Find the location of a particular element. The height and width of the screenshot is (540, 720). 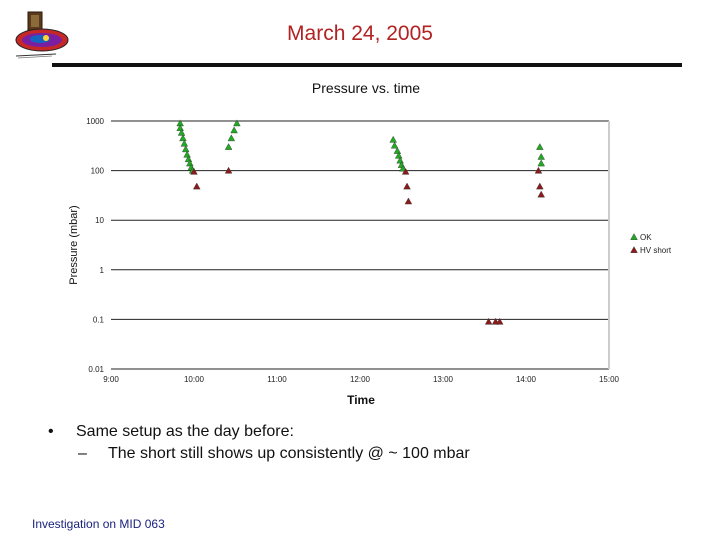

y-tick-label: 0.1 is located at coordinates (99, 319).